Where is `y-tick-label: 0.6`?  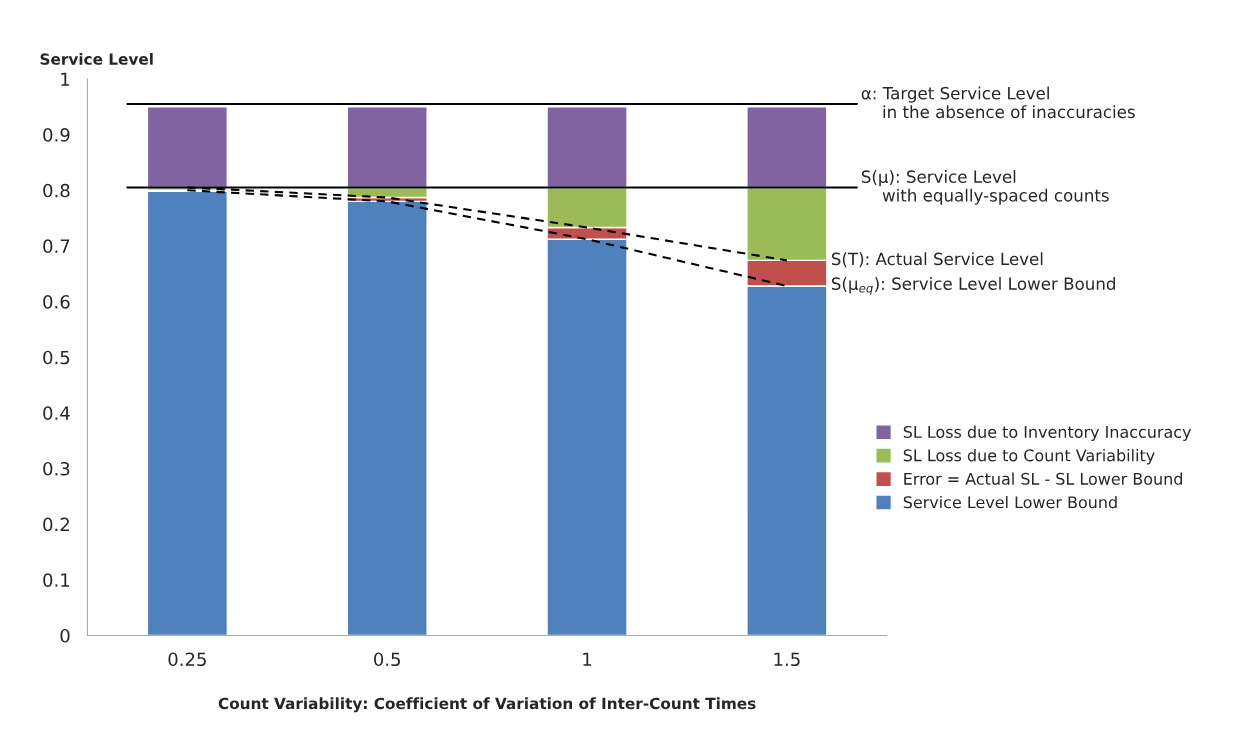 y-tick-label: 0.6 is located at coordinates (56, 302).